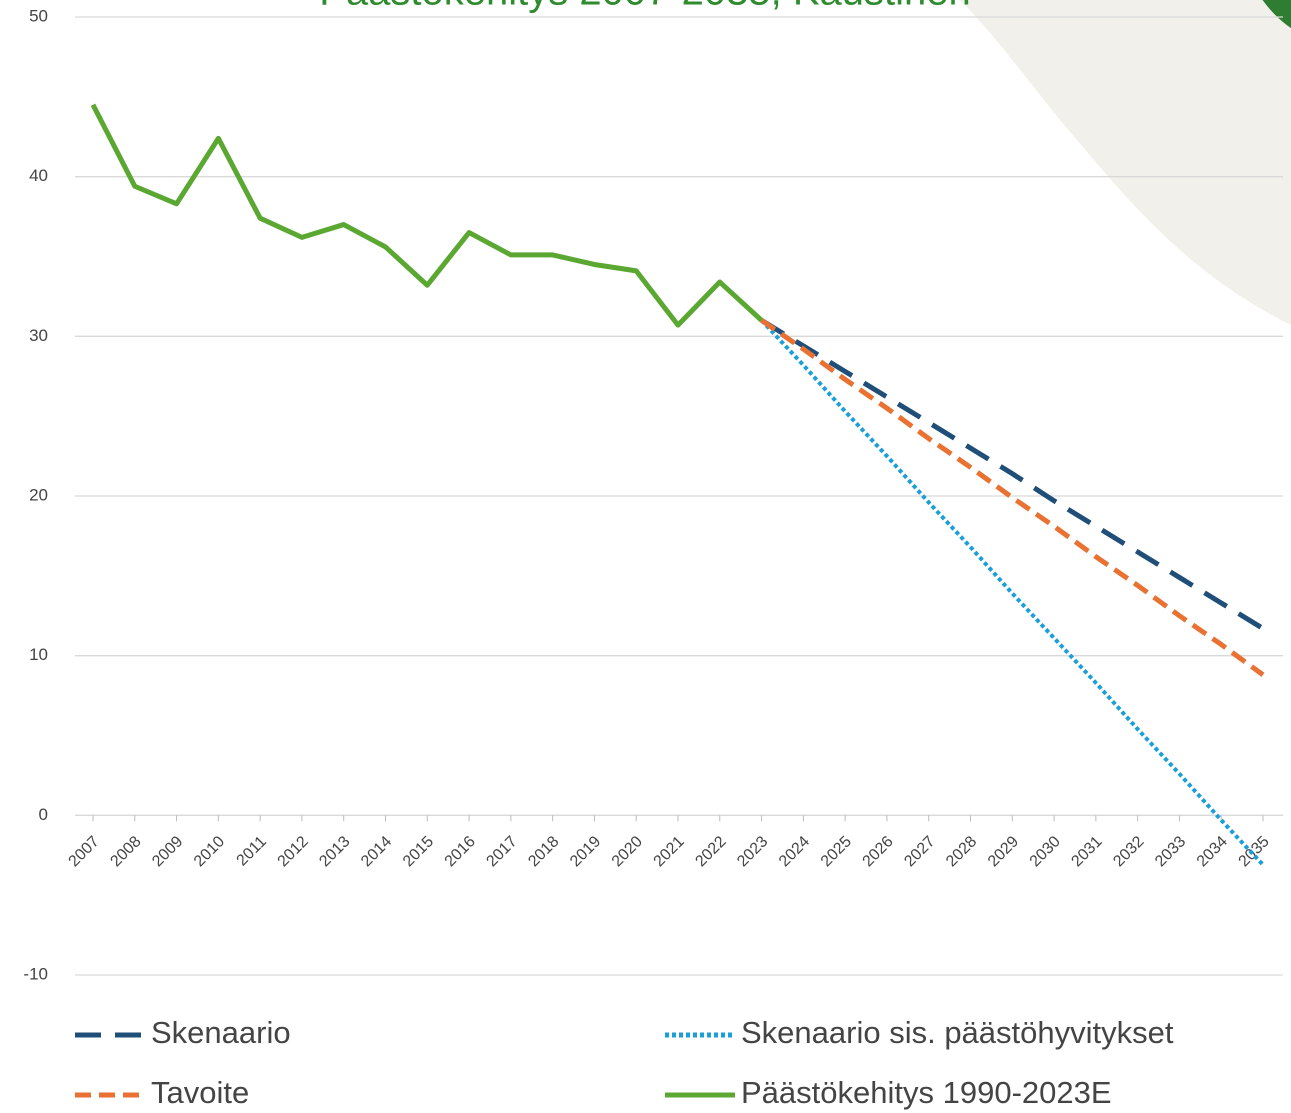 This screenshot has width=1291, height=1113. What do you see at coordinates (878, 851) in the screenshot?
I see `x-tick-label: 2026` at bounding box center [878, 851].